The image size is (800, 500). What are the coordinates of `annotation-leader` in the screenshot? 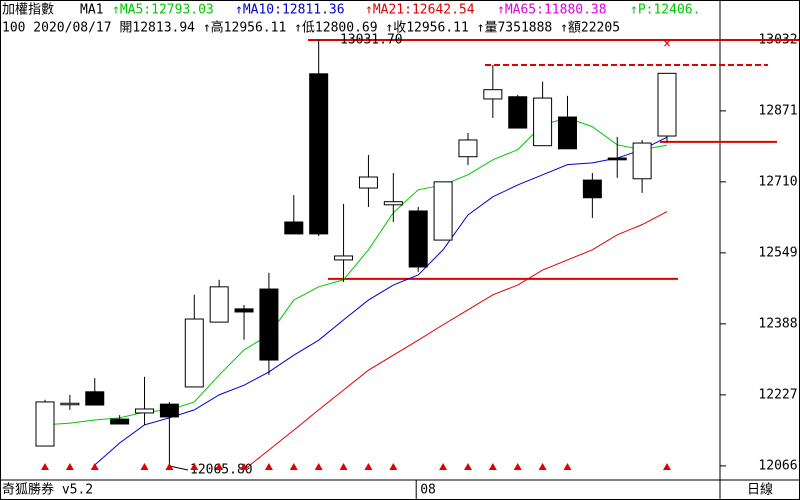 It's located at (179, 468).